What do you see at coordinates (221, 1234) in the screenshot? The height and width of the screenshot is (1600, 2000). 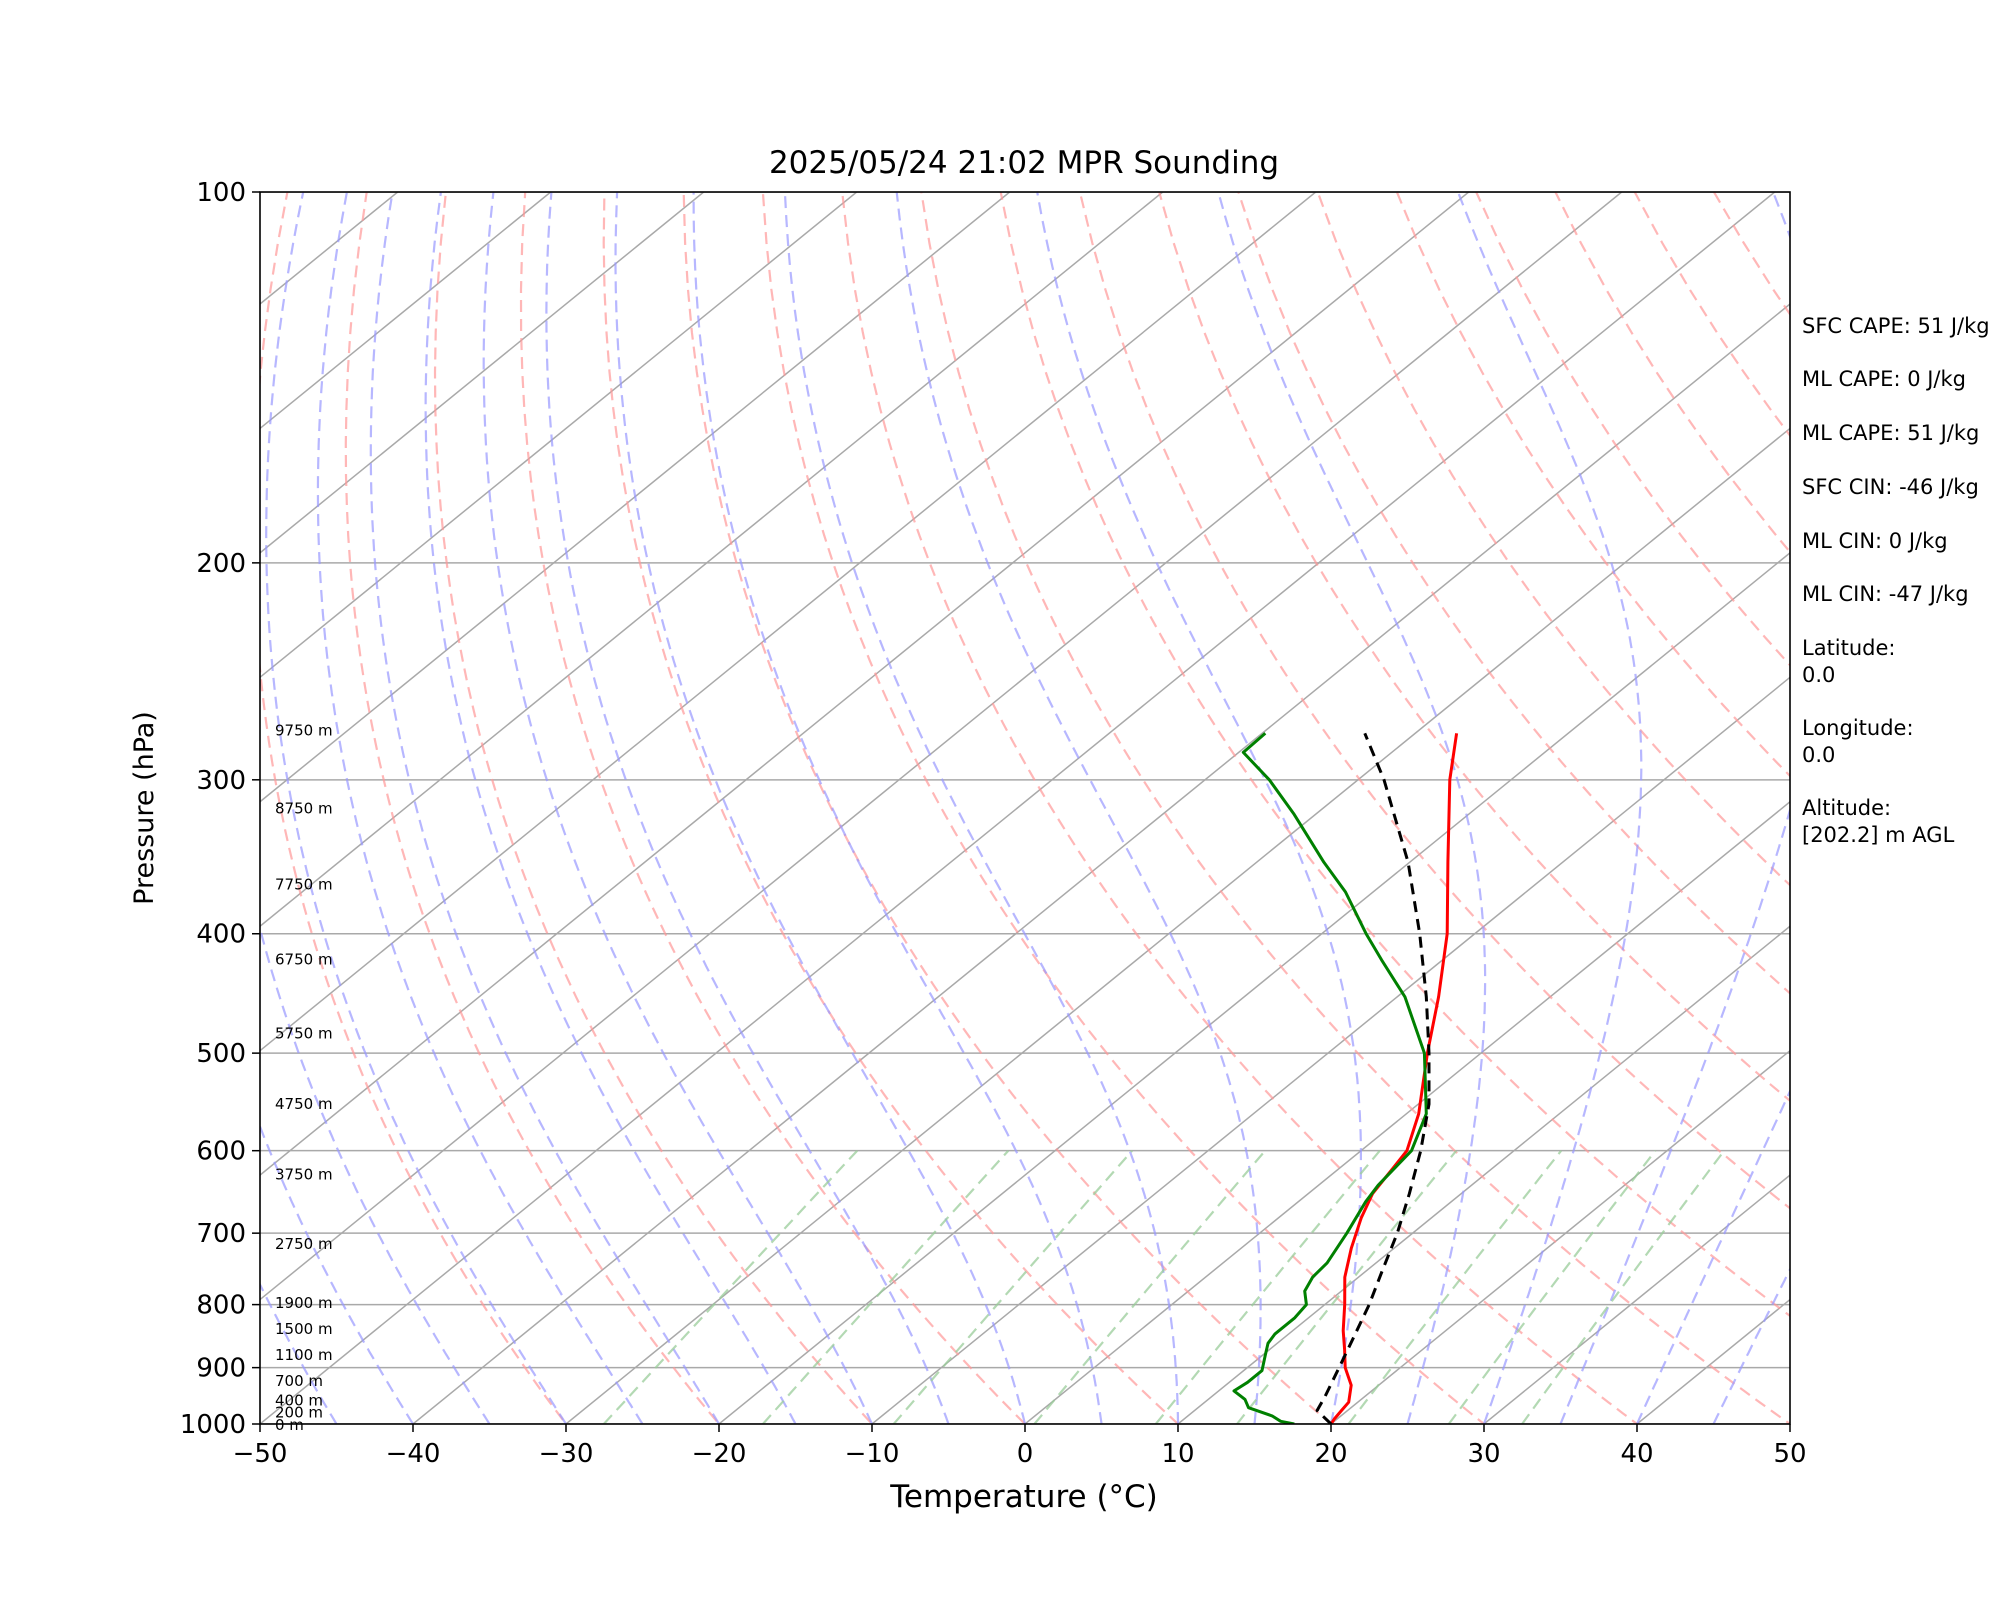 I see `y-tick-label: 700` at bounding box center [221, 1234].